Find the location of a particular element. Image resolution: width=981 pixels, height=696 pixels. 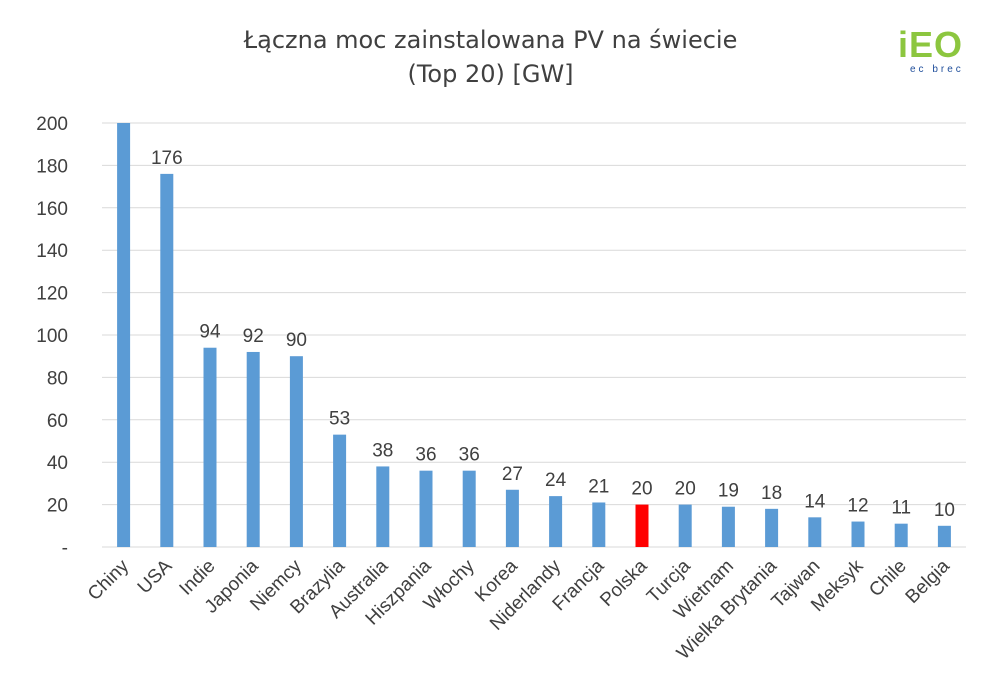

y-tick-label: 60 is located at coordinates (57, 421).